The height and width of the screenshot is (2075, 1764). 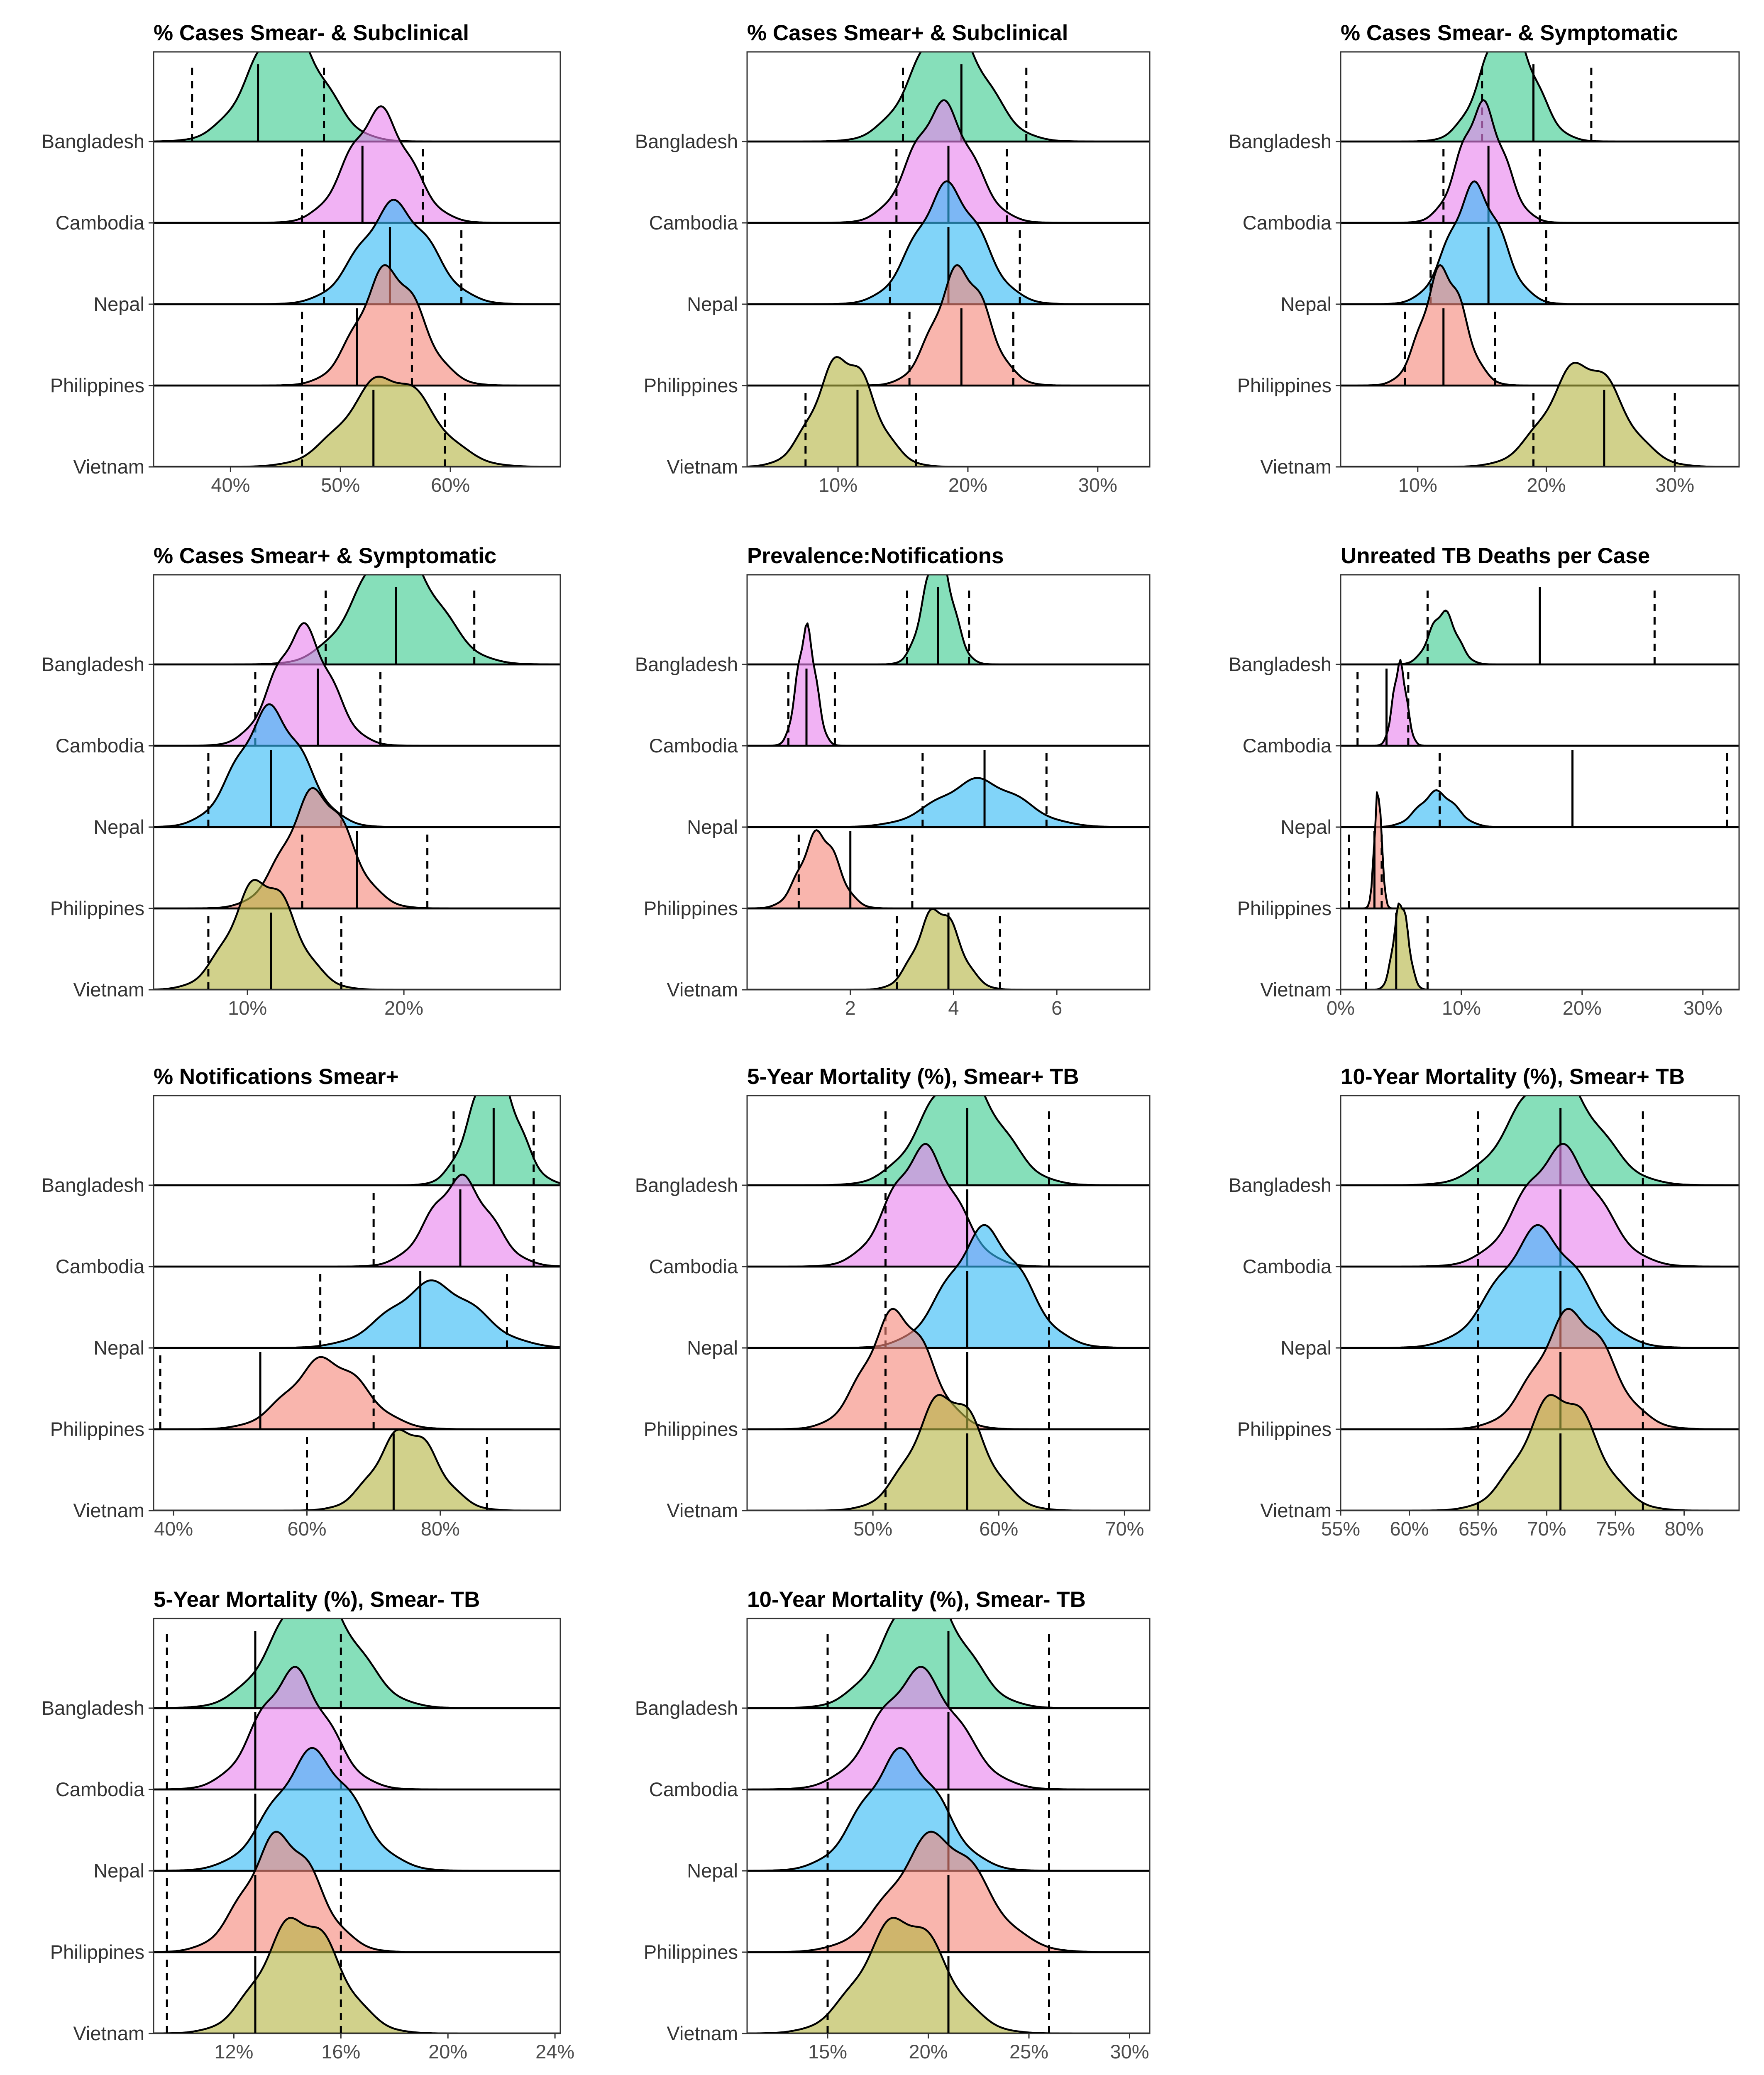 What do you see at coordinates (1479, 1529) in the screenshot?
I see `x-tick-label: 65%` at bounding box center [1479, 1529].